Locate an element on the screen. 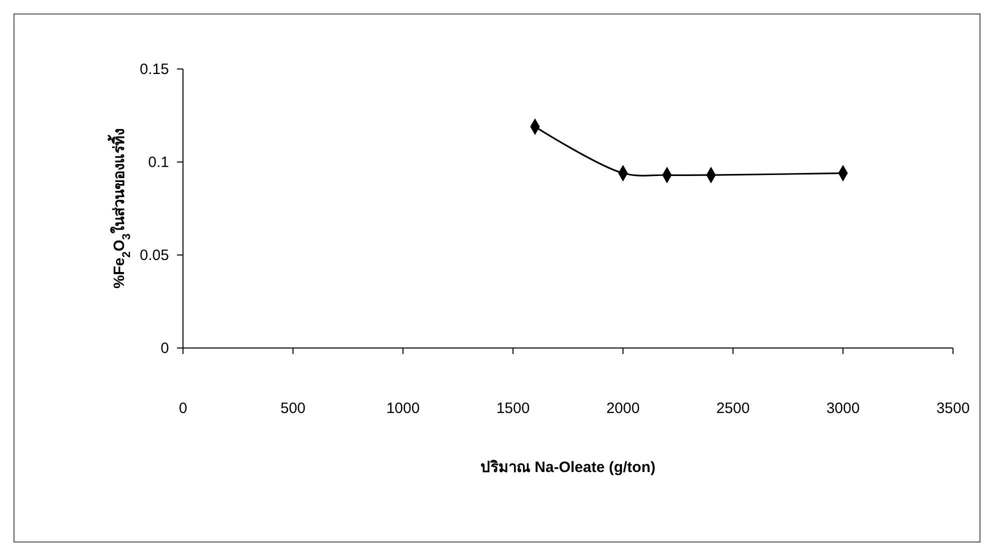 The image size is (989, 546). x-tick-label: 500 is located at coordinates (293, 408).